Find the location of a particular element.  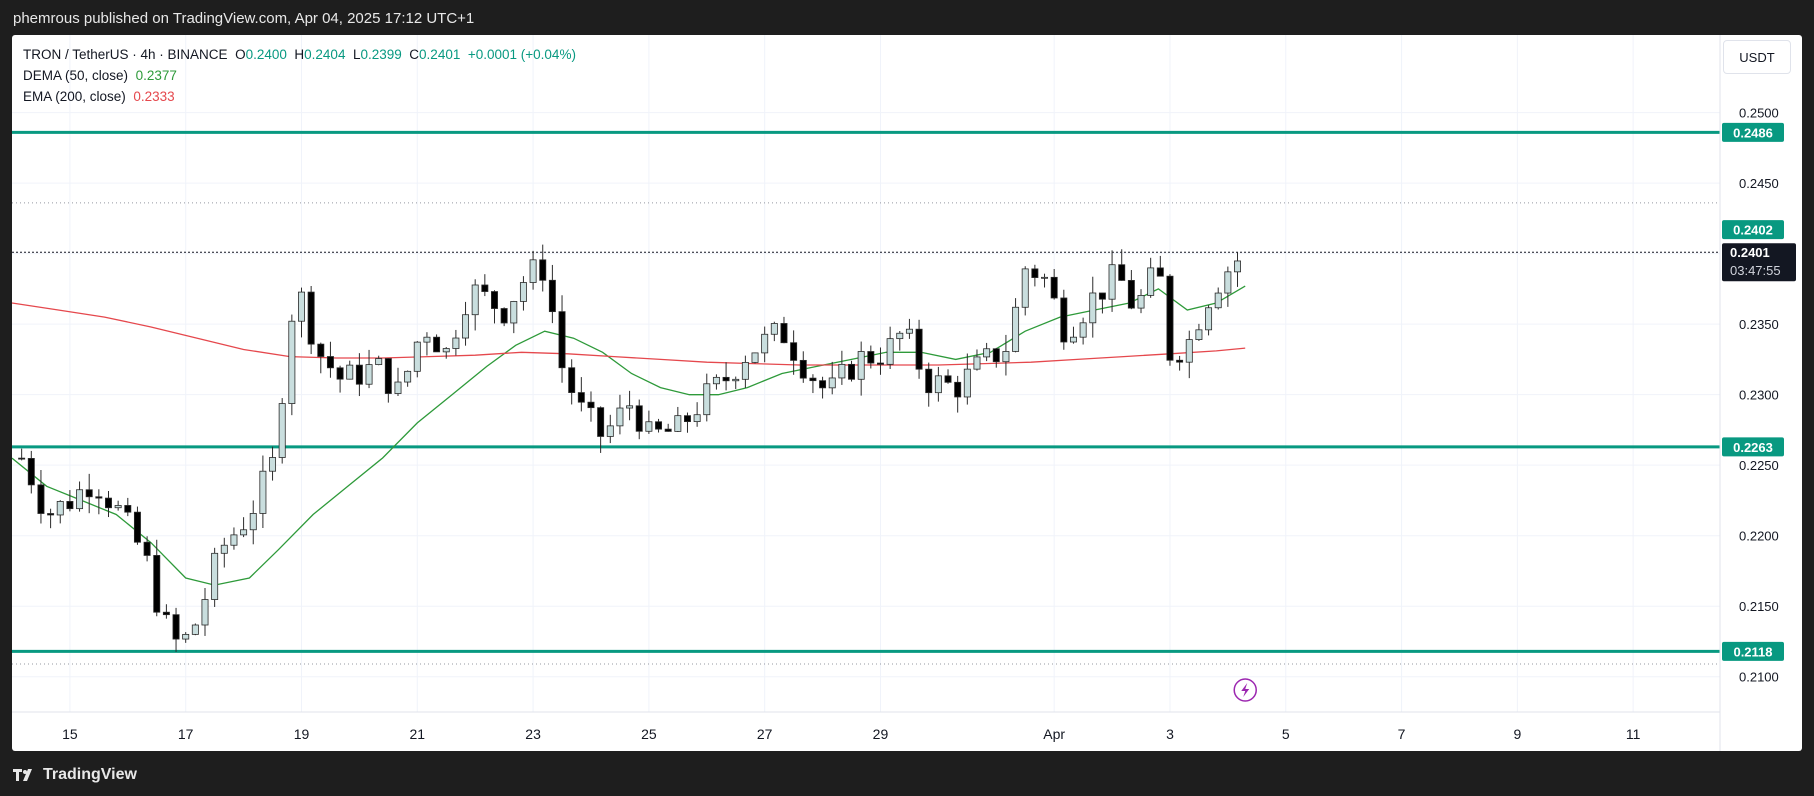

high-price-tag-bg is located at coordinates (1753, 230).